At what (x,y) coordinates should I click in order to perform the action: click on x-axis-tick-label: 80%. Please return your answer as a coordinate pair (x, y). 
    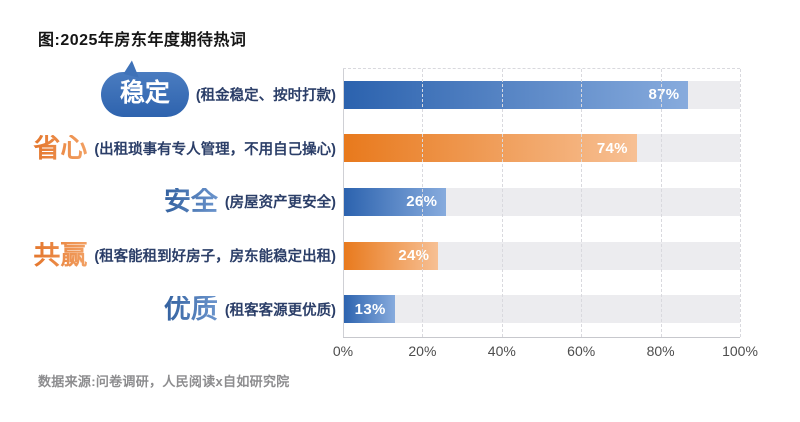
    Looking at the image, I should click on (660, 351).